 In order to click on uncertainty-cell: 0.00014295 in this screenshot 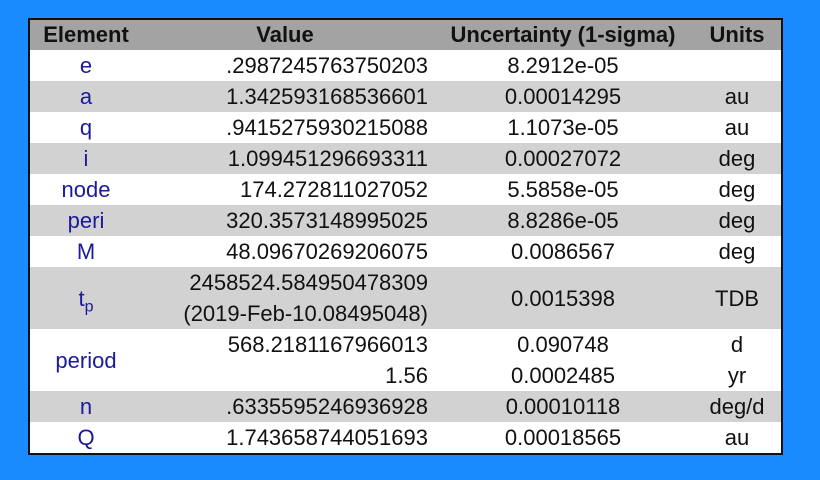, I will do `click(563, 96)`.